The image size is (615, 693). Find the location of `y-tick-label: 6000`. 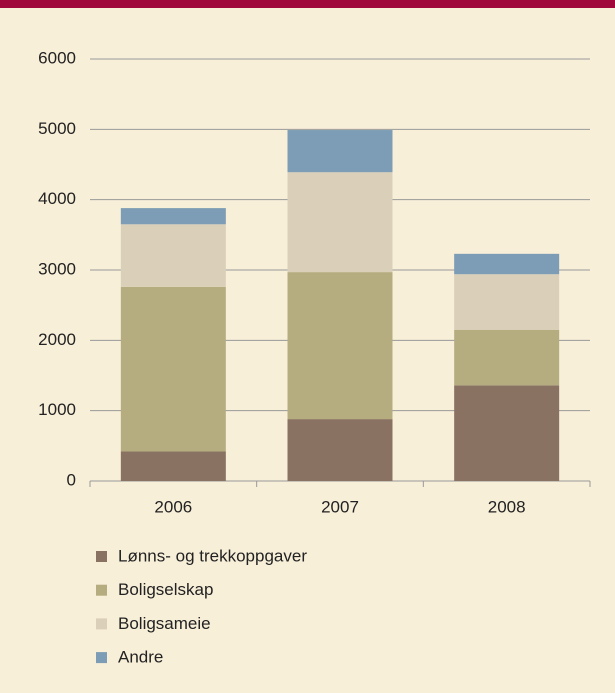

y-tick-label: 6000 is located at coordinates (57, 57).